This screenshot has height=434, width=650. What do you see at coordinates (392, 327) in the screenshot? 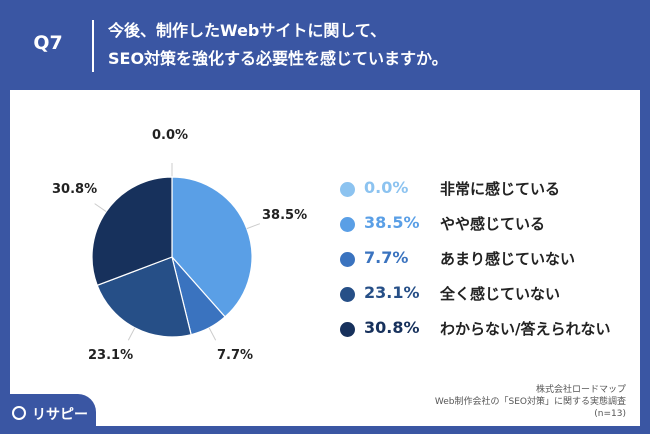
I see `legend-value: 30.8%` at bounding box center [392, 327].